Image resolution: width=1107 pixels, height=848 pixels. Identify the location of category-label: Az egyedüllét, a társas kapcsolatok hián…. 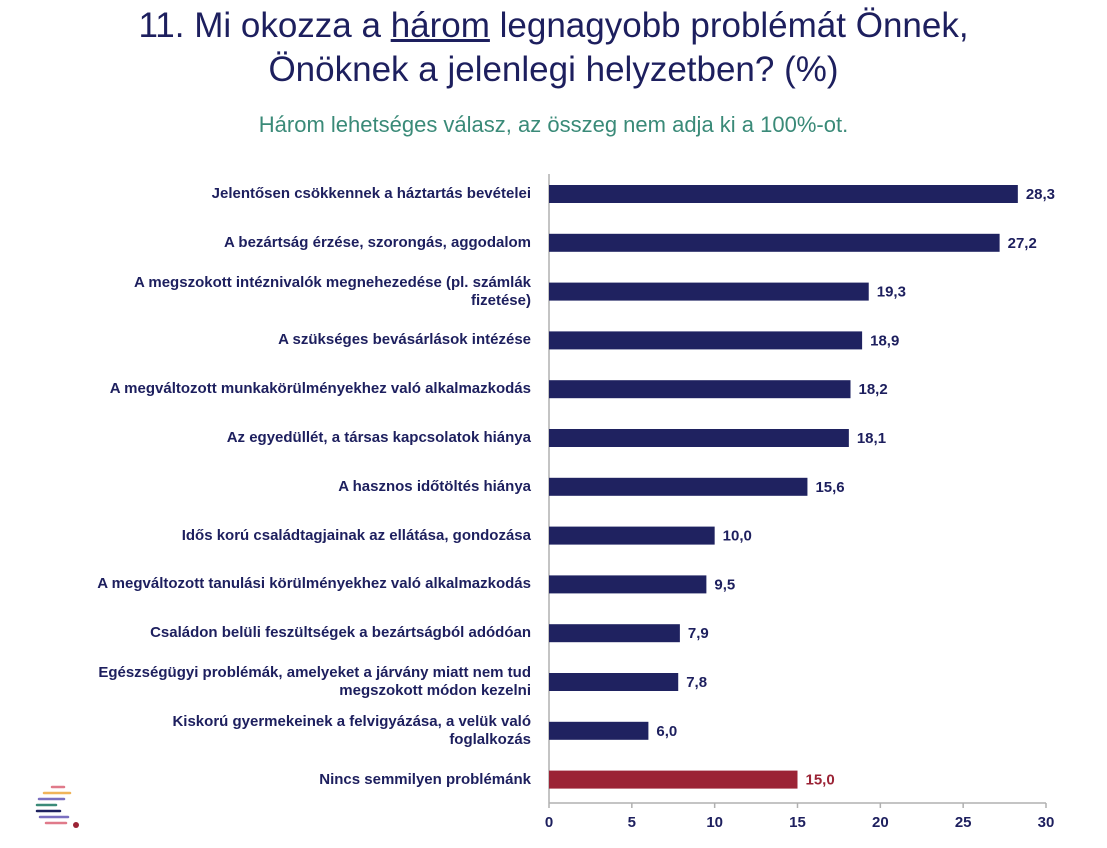
(271, 438).